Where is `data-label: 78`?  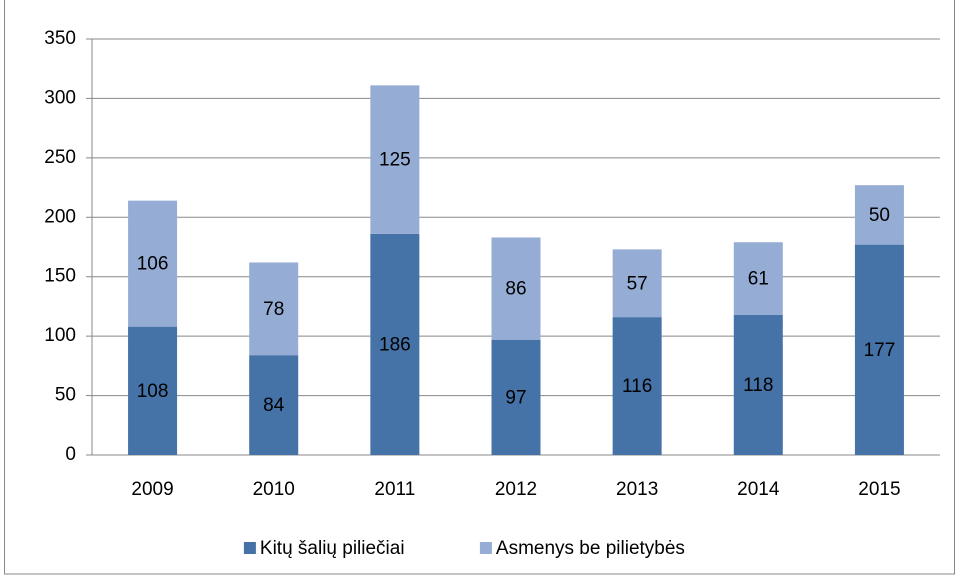 data-label: 78 is located at coordinates (273, 309).